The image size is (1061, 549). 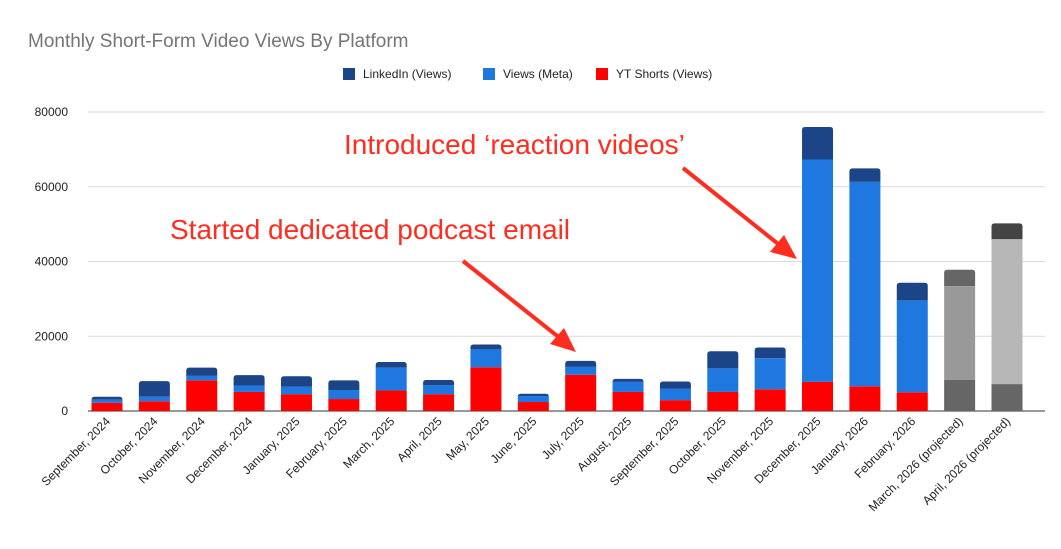 What do you see at coordinates (664, 74) in the screenshot?
I see `legend-label: YT Shorts (Views)` at bounding box center [664, 74].